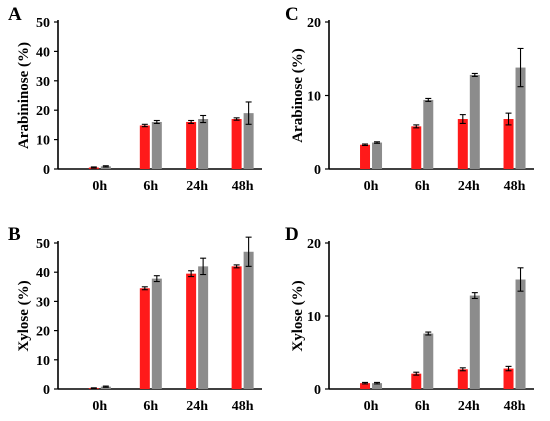  What do you see at coordinates (15, 14) in the screenshot?
I see `panel-letter: A` at bounding box center [15, 14].